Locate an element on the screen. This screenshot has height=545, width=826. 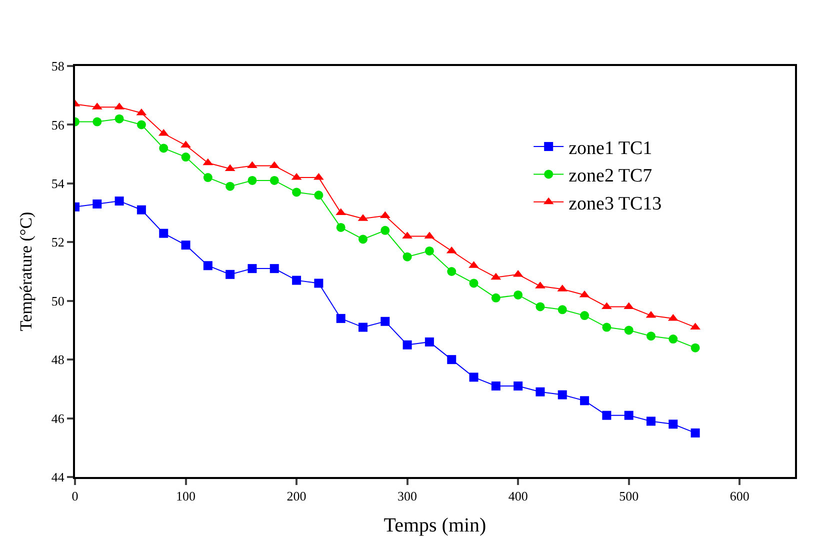
x-axis-title: Temps (min) is located at coordinates (435, 525).